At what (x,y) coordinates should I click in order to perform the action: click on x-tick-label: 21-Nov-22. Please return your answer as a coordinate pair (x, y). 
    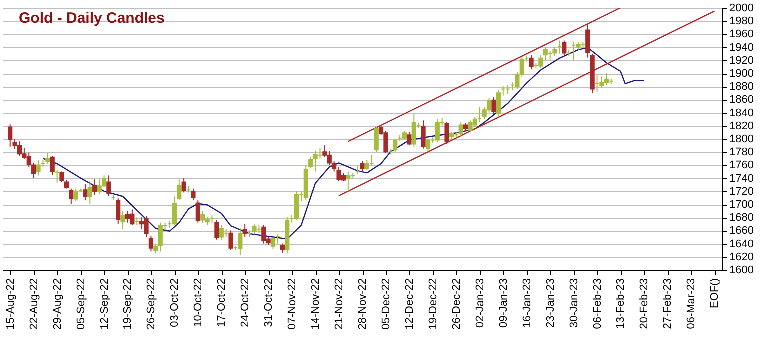
    Looking at the image, I should click on (340, 304).